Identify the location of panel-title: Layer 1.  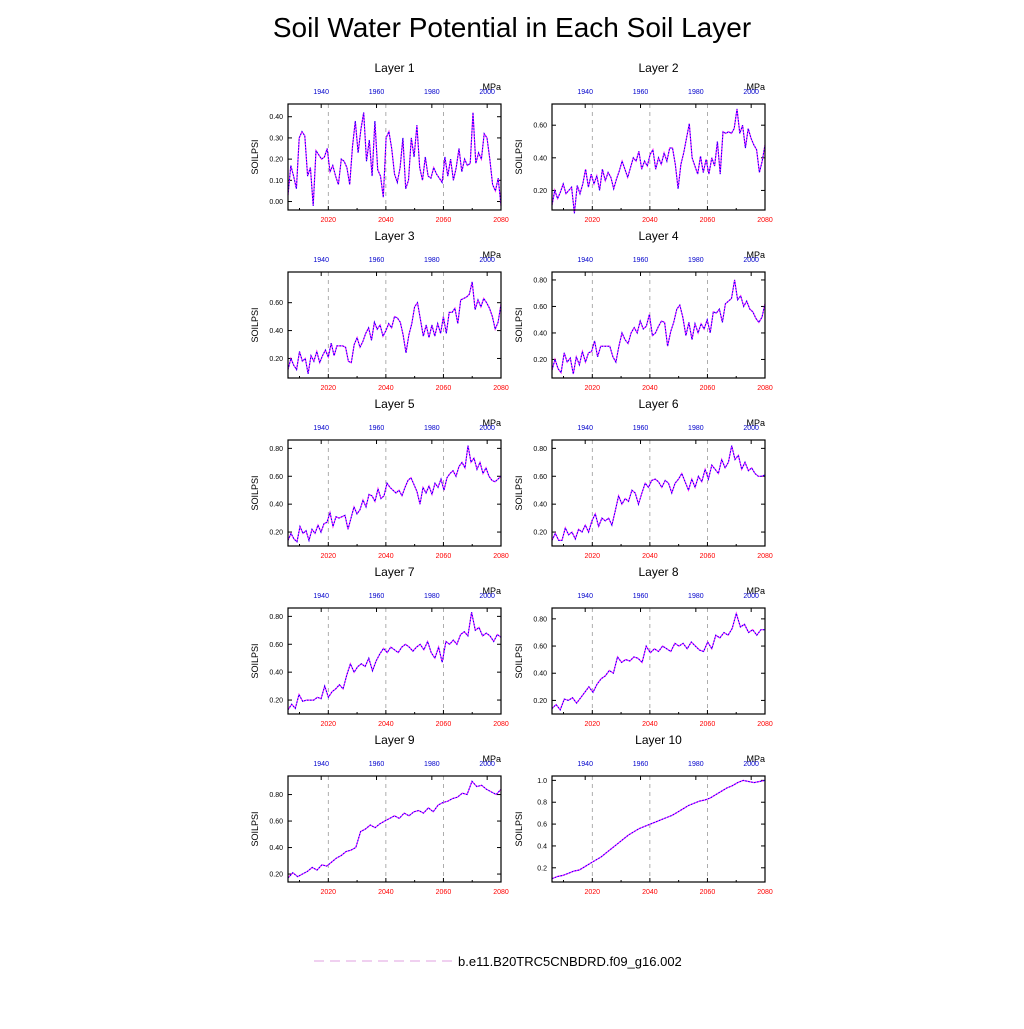
(394, 68).